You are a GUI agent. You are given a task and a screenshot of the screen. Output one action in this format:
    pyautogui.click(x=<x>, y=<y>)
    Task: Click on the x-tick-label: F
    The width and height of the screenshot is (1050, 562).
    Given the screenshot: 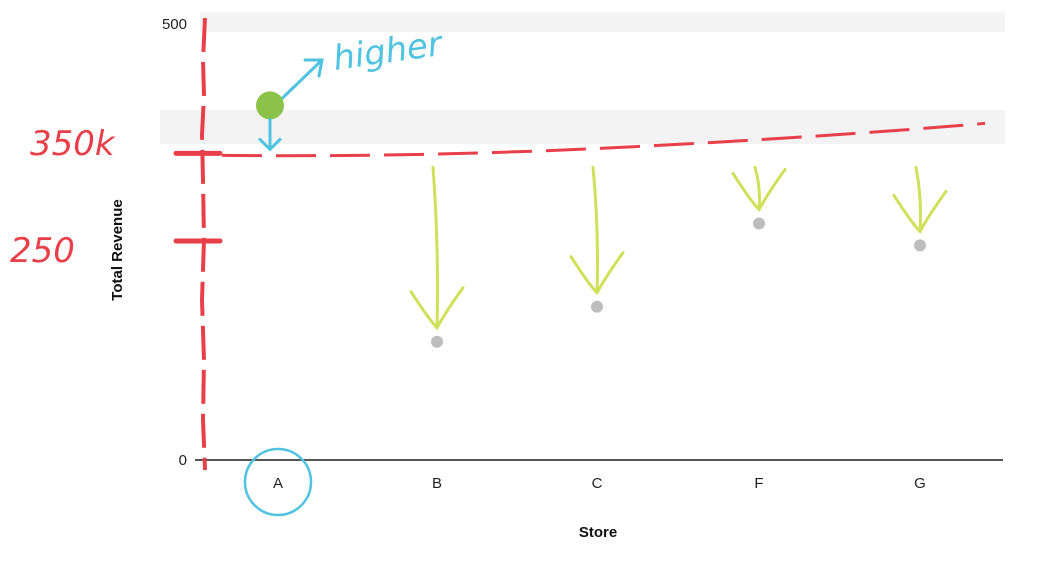 What is the action you would take?
    pyautogui.click(x=758, y=483)
    